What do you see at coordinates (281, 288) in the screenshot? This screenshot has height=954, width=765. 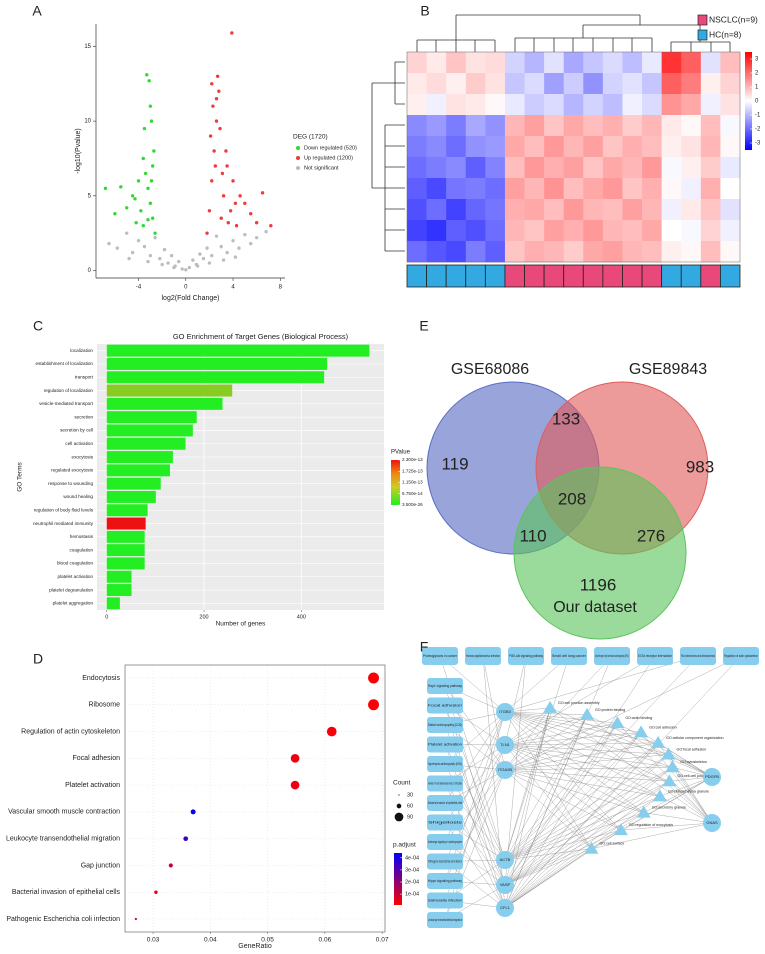 I see `x-tick-label: 8` at bounding box center [281, 288].